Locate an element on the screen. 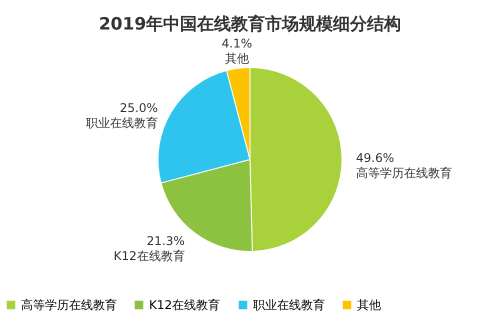  legend-label: 高等学历在线教育 is located at coordinates (69, 305).